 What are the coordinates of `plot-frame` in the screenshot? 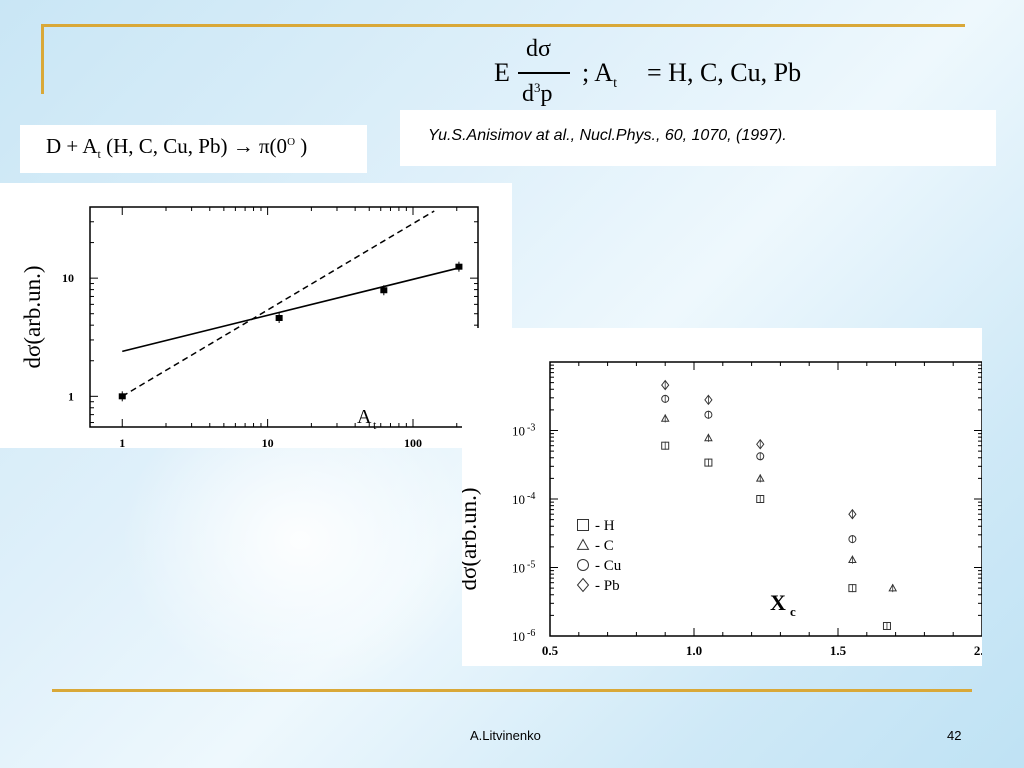 It's located at (284, 317).